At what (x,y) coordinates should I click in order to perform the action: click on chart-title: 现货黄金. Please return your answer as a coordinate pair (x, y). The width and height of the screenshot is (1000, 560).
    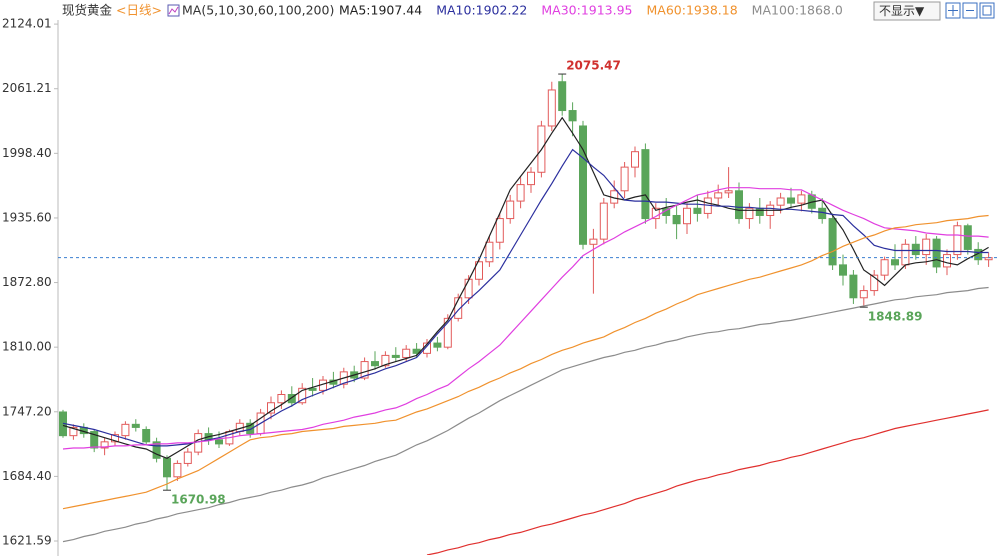
    Looking at the image, I should click on (87, 10).